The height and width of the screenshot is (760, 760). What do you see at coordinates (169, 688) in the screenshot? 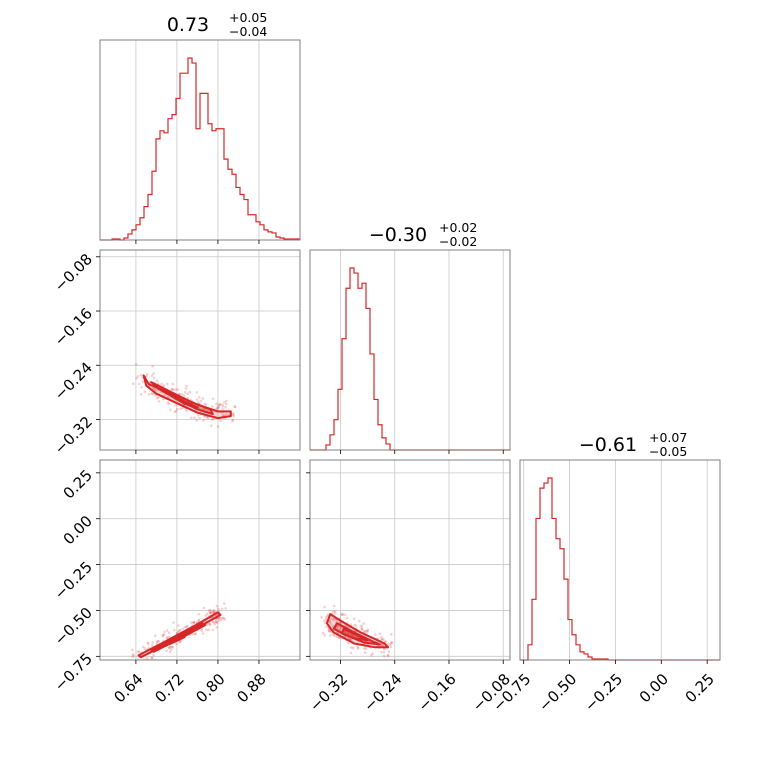
I see `x-tick-label: 0.72` at bounding box center [169, 688].